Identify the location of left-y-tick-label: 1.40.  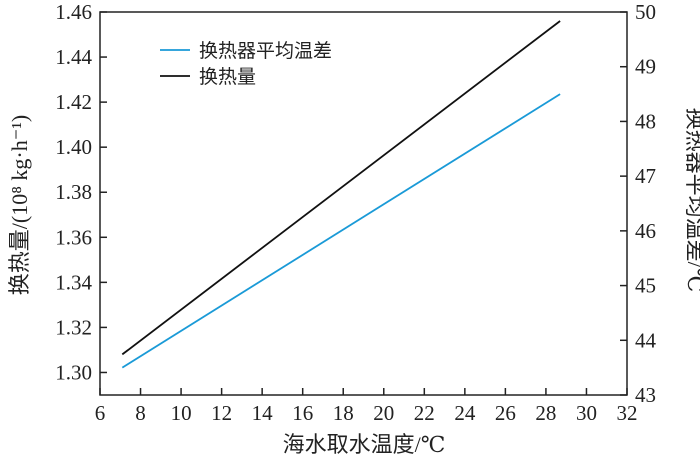
(73, 147).